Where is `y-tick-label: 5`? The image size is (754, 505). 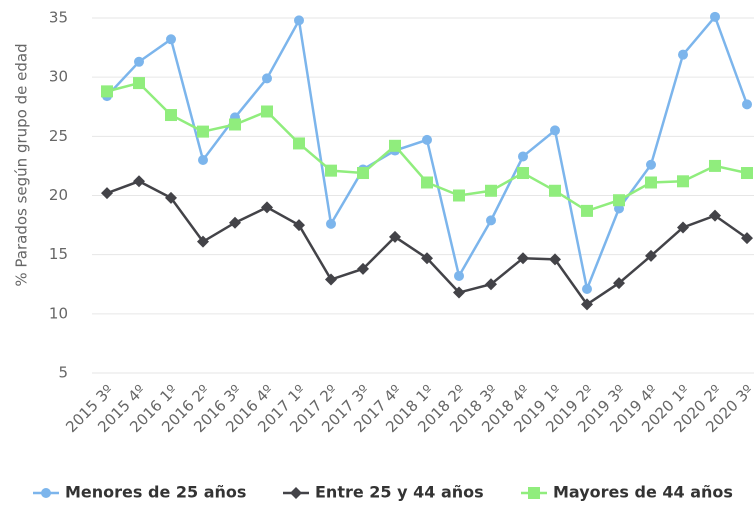
y-tick-label: 5 is located at coordinates (63, 373).